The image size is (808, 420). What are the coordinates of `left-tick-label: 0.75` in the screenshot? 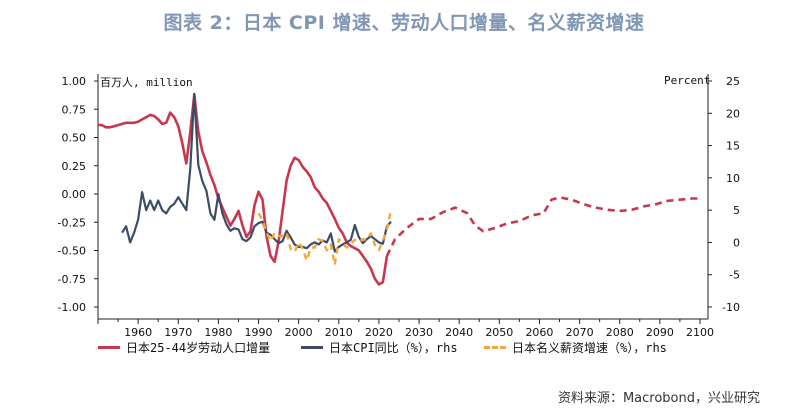 It's located at (74, 109).